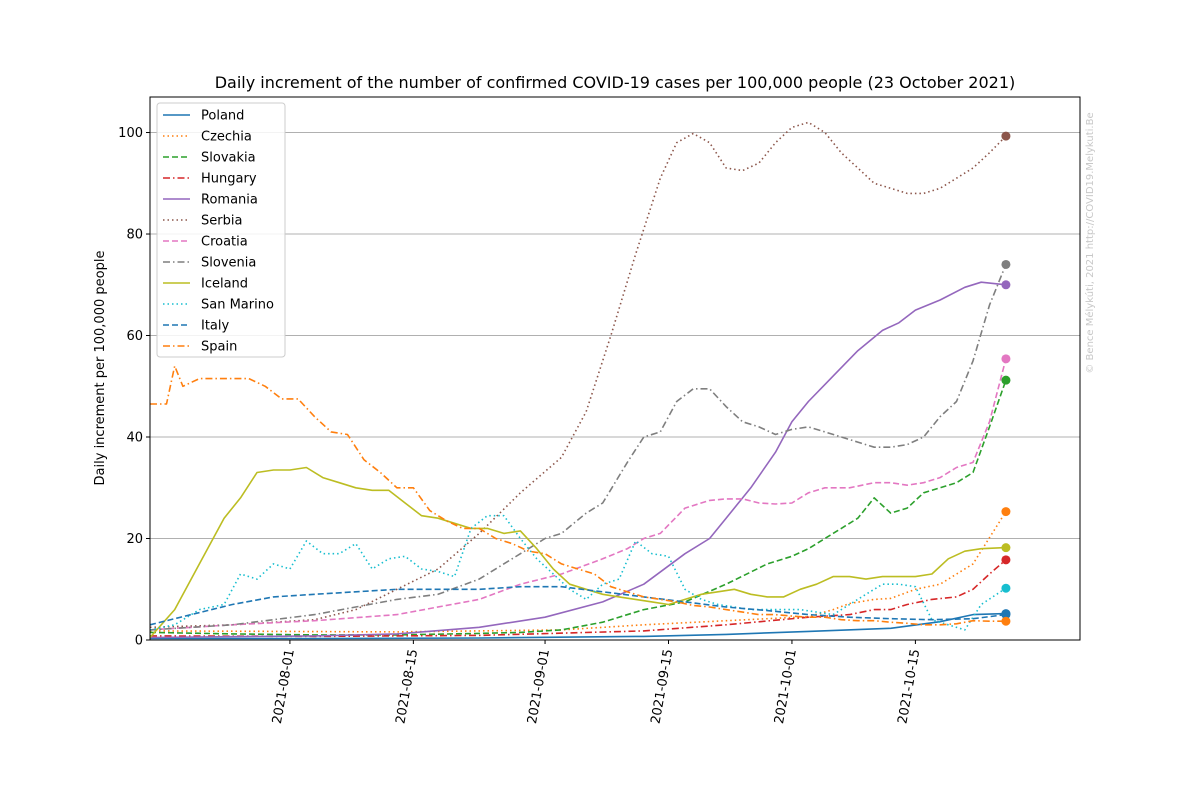 Image resolution: width=1200 pixels, height=800 pixels. What do you see at coordinates (1006, 560) in the screenshot?
I see `series-endpoint-hungary` at bounding box center [1006, 560].